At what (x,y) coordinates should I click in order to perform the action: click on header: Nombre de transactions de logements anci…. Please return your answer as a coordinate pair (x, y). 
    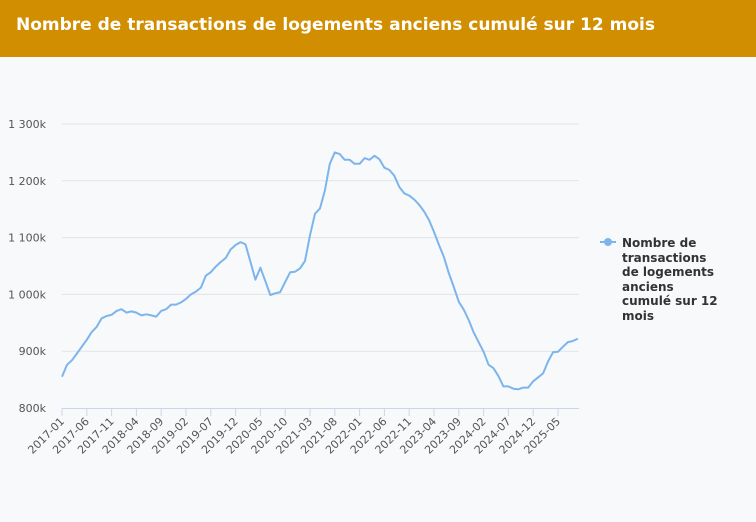
    Looking at the image, I should click on (378, 28).